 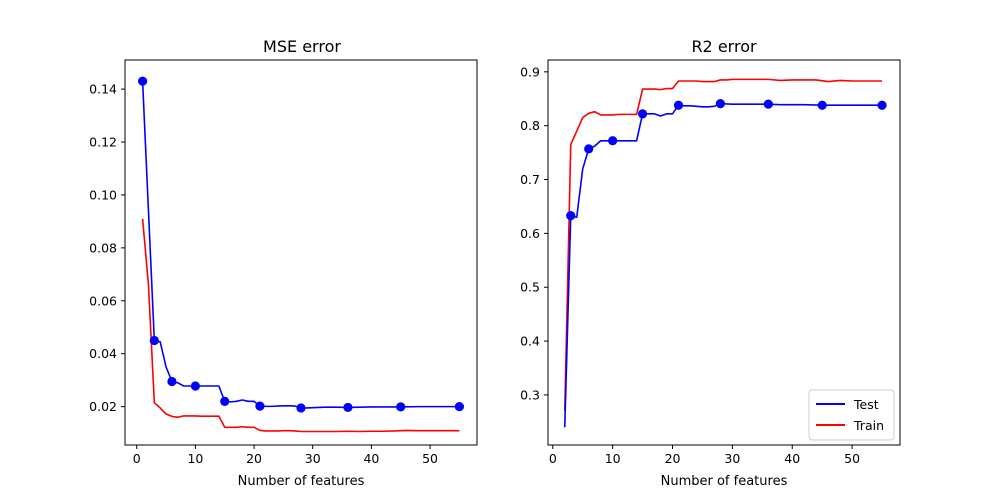 I want to click on r2-x-tick-label: 50, so click(x=852, y=458).